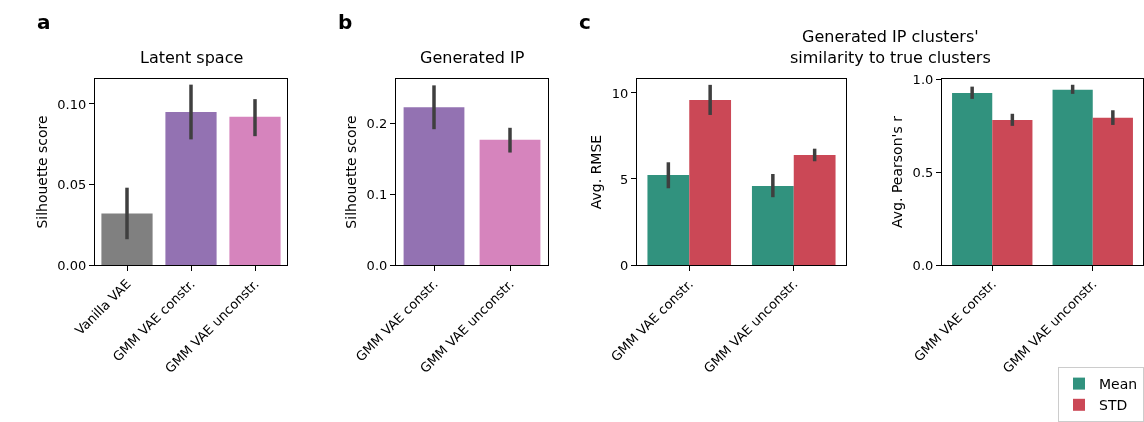 The height and width of the screenshot is (422, 1144). I want to click on legend-label: Mean, so click(1118, 384).